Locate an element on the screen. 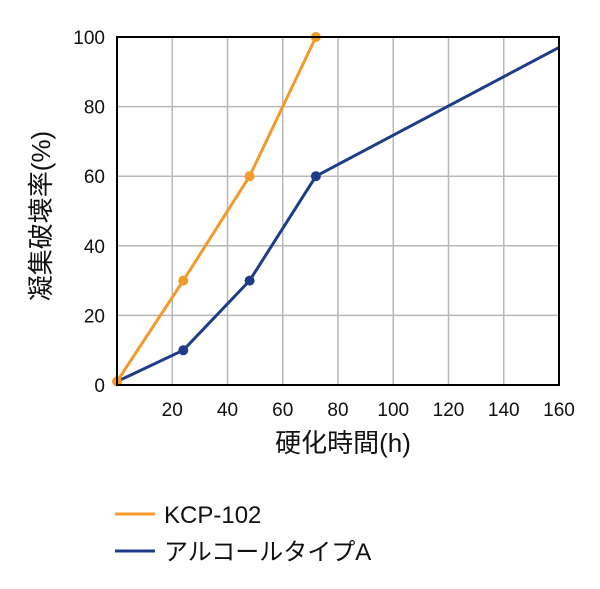 The width and height of the screenshot is (600, 589). x-tick-label: 40 is located at coordinates (227, 410).